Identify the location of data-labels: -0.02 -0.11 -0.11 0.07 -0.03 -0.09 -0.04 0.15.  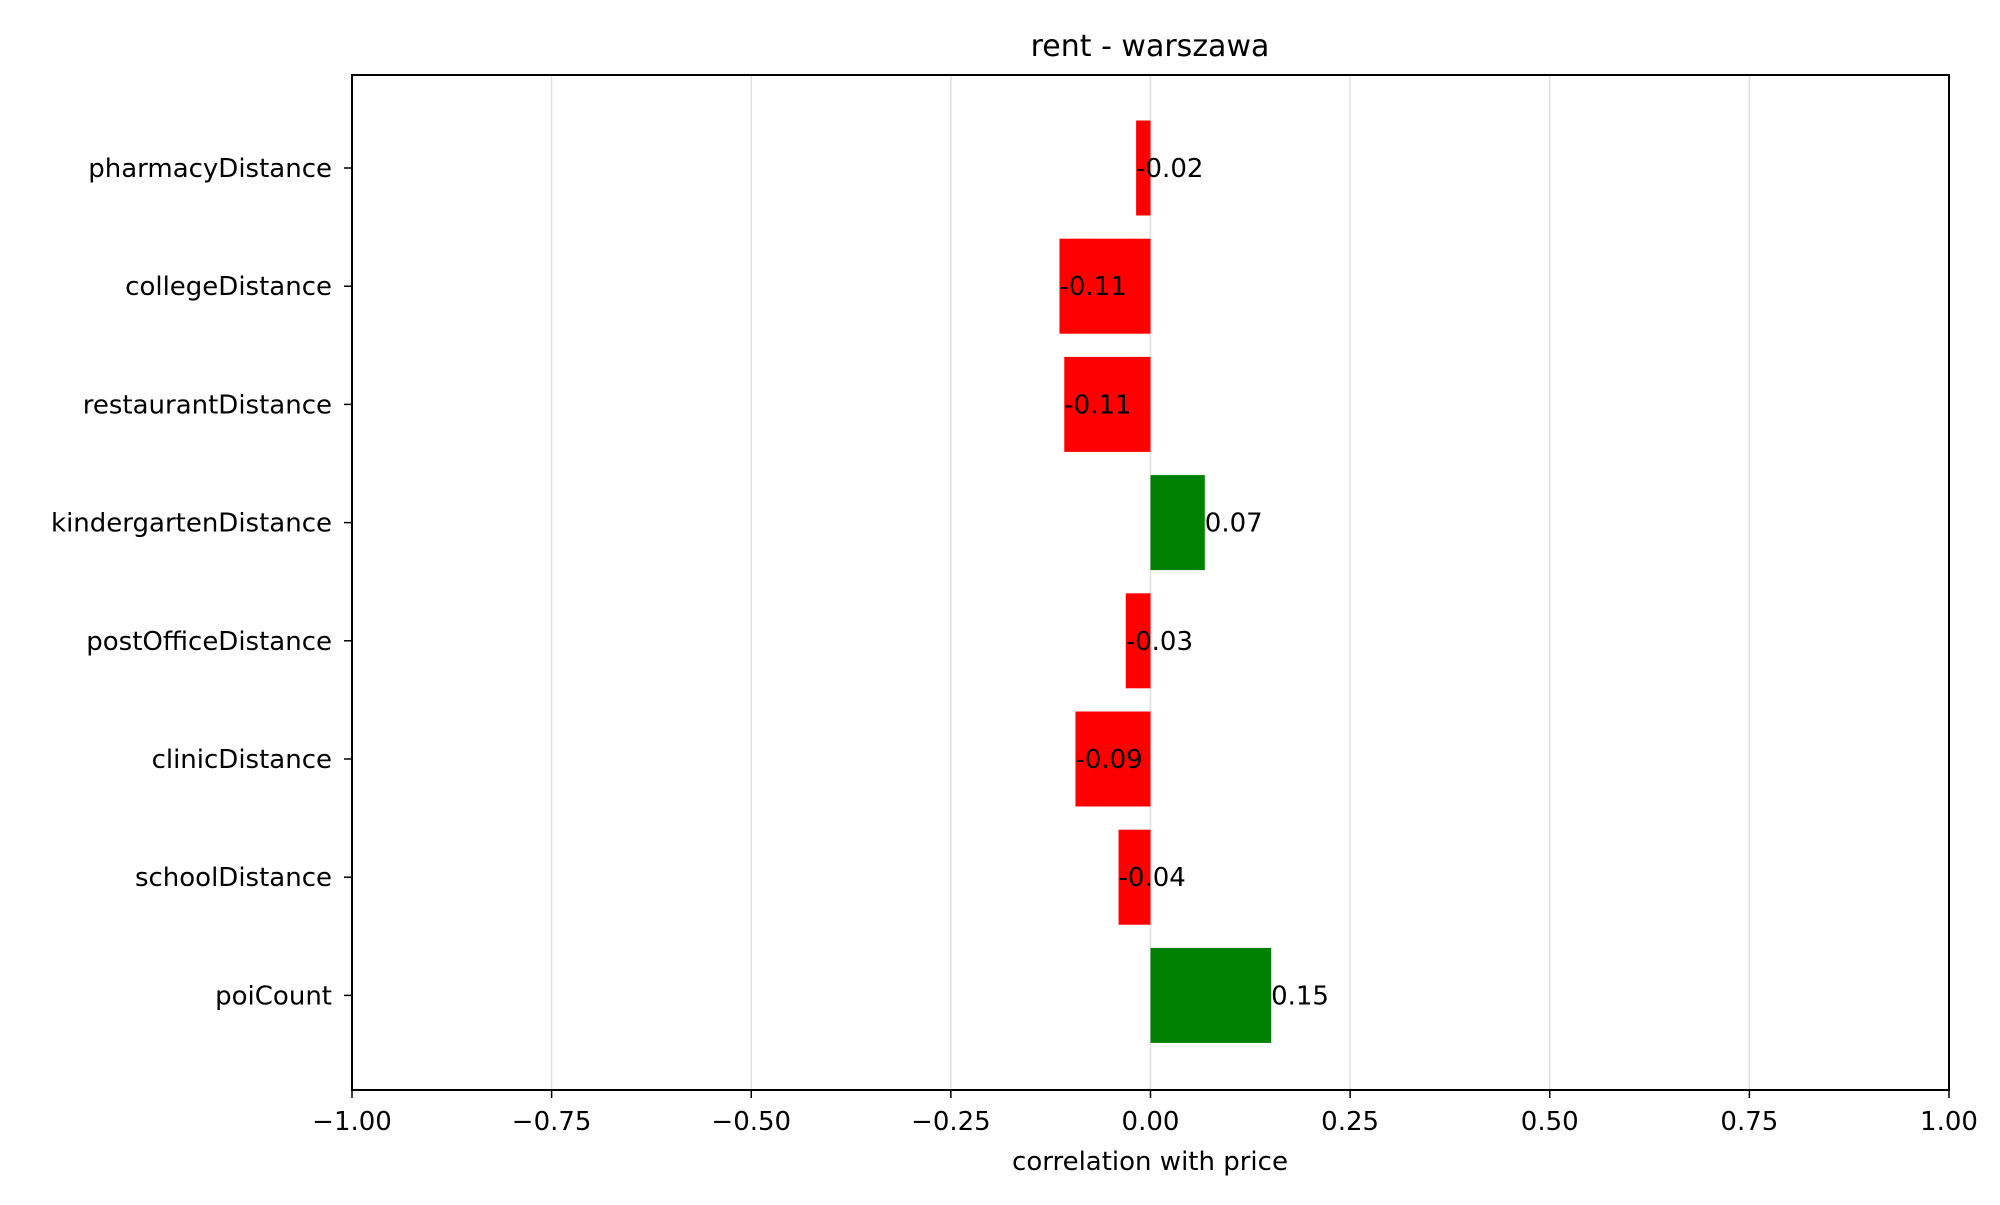
(1193, 582).